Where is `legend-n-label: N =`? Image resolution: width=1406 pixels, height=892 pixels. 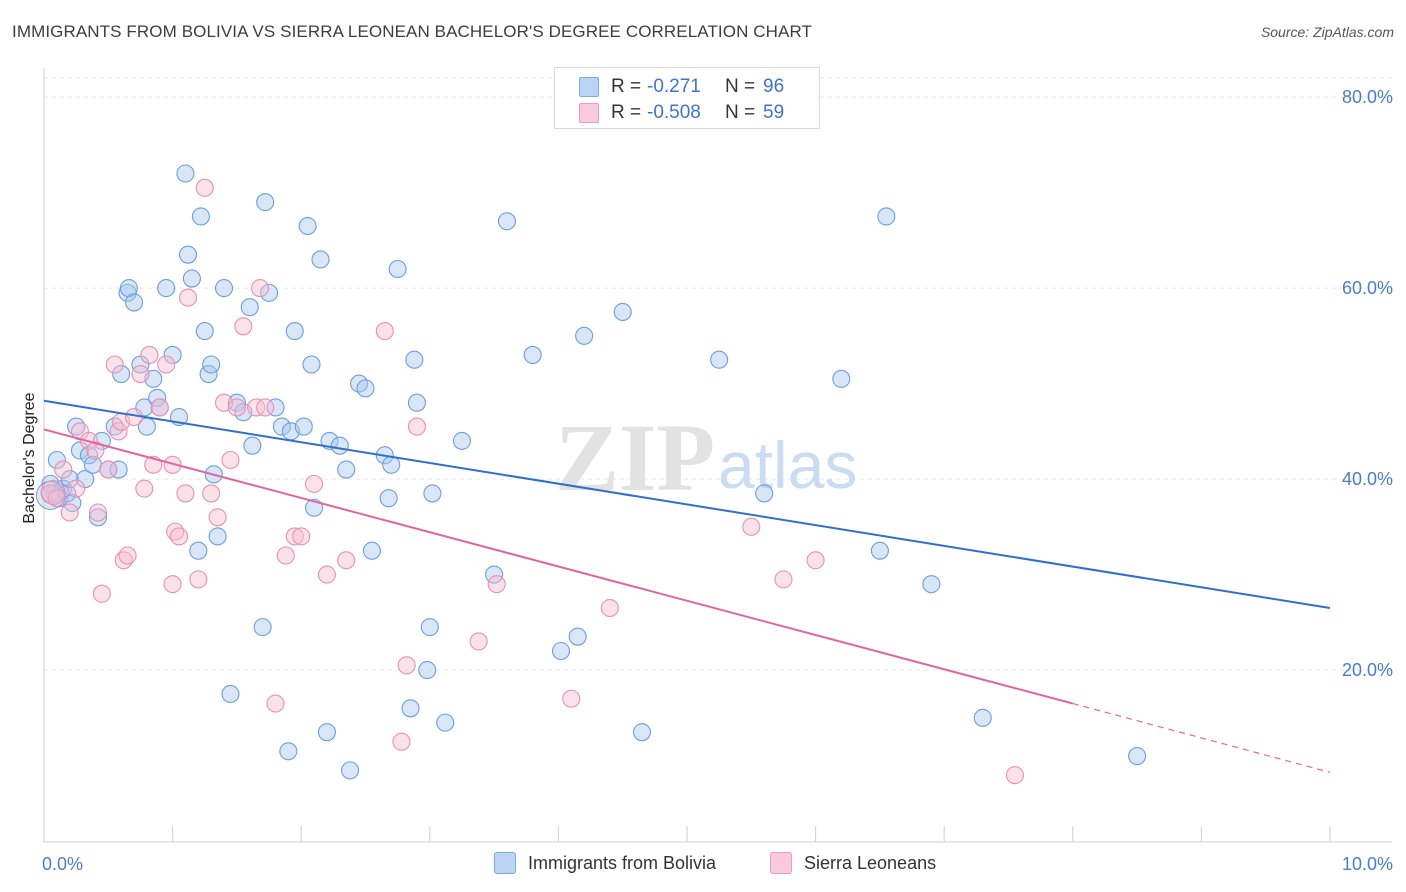 legend-n-label: N = is located at coordinates (740, 112).